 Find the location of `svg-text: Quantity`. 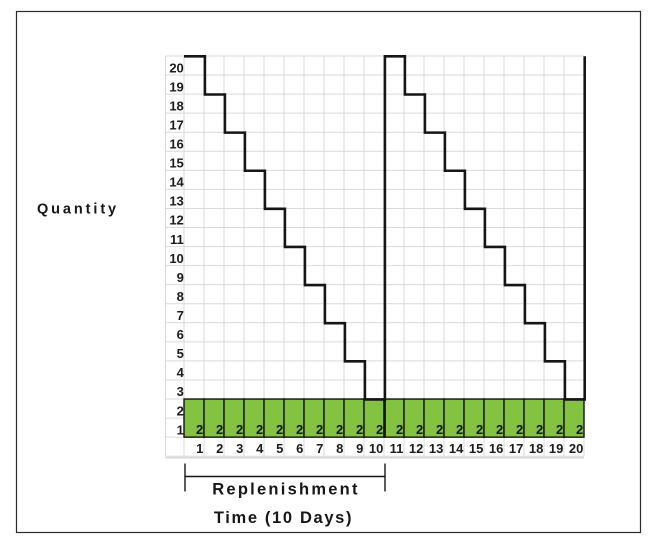

svg-text: Quantity is located at coordinates (78, 210).